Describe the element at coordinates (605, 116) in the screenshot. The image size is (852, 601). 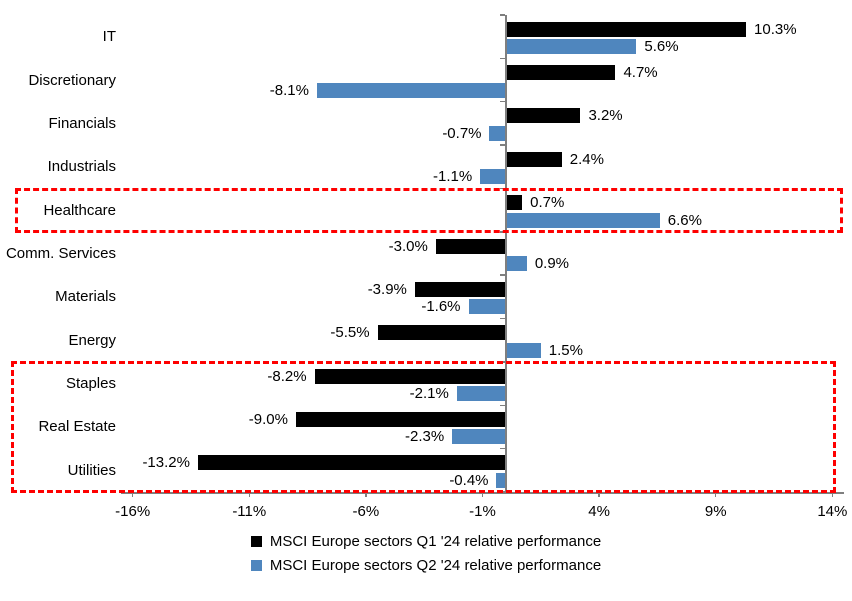
I see `q1-value-label: 3.2%` at that location.